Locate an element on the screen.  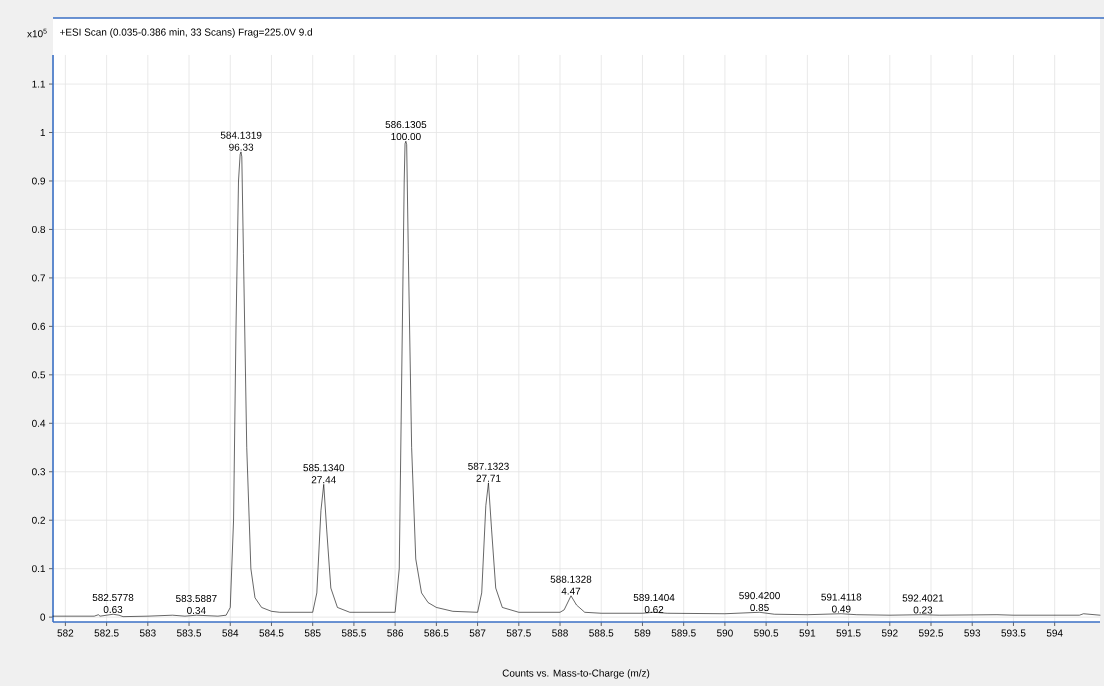
y-tick-label: 0.7 is located at coordinates (38, 278).